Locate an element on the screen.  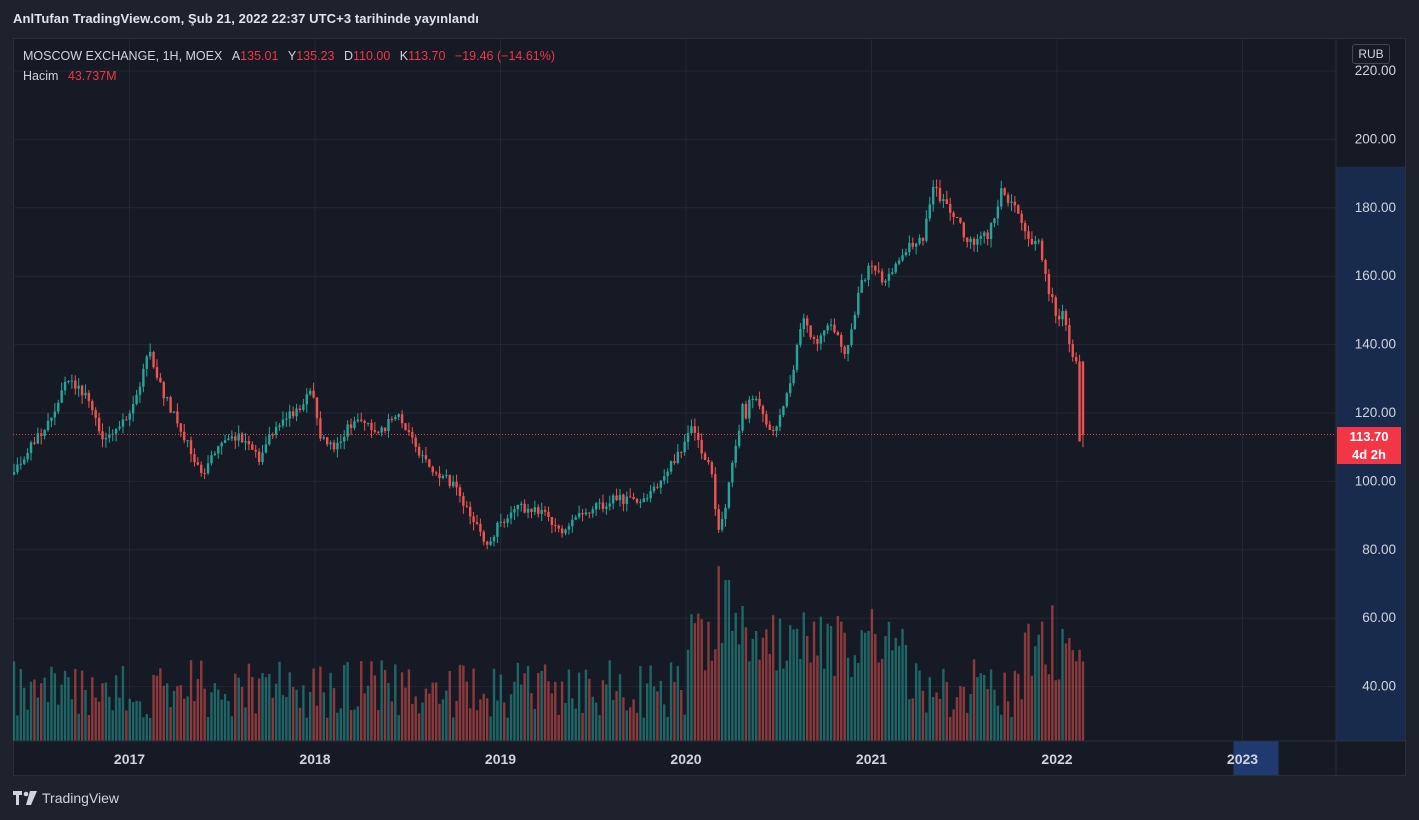
x-tick-label: 2021 is located at coordinates (871, 759).